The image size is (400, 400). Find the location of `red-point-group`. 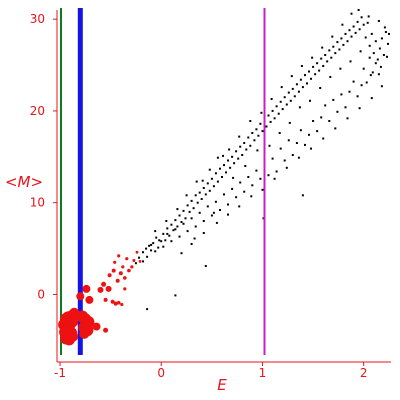

red-point-group is located at coordinates (100, 298).